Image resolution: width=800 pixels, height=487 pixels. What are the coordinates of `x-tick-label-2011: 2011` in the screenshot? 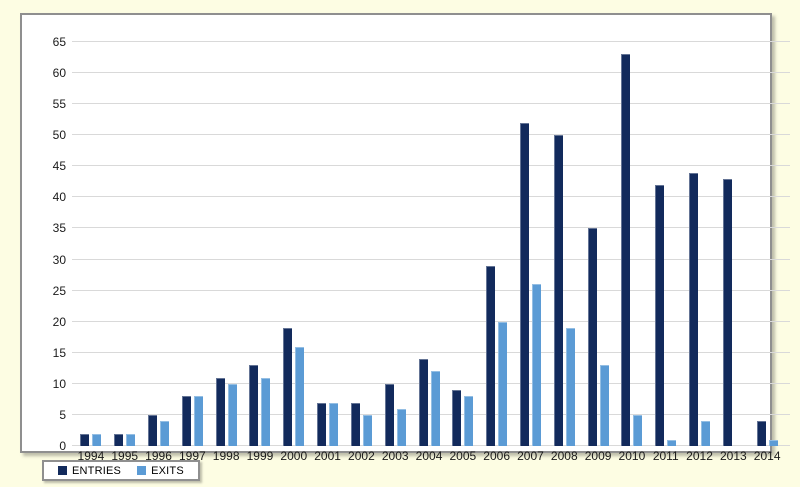 It's located at (665, 456).